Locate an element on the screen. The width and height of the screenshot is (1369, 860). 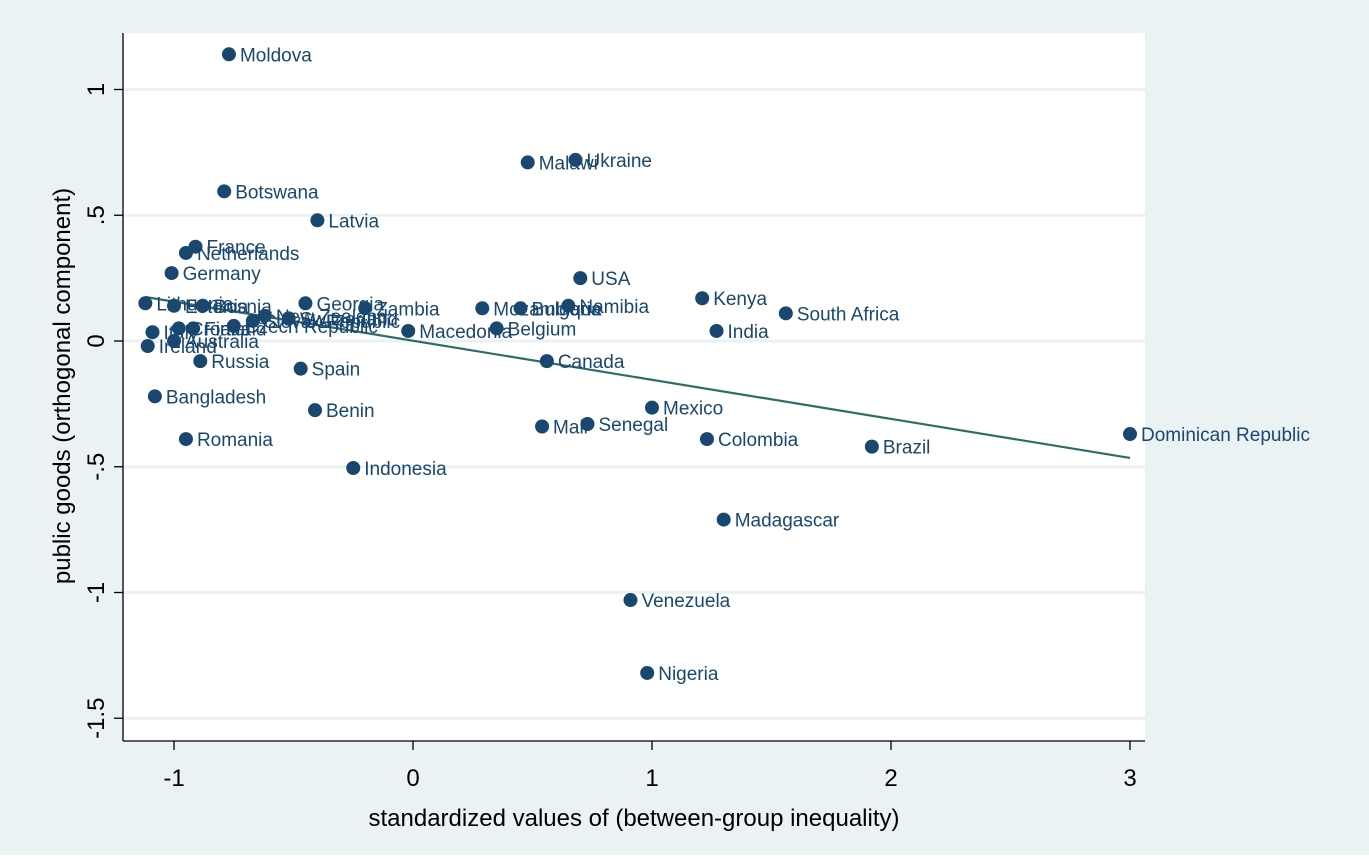
point-romania: Romania is located at coordinates (225, 440).